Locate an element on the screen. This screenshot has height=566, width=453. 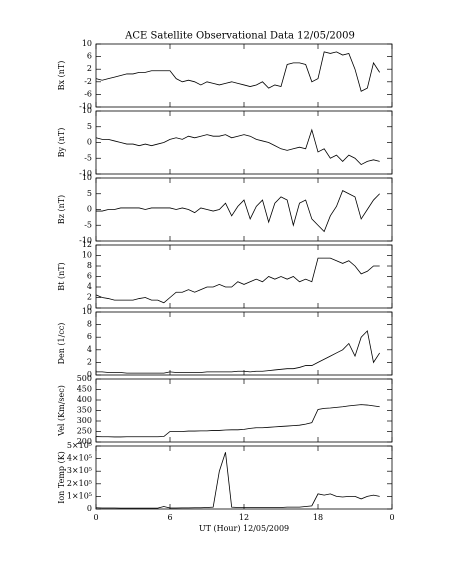
y-axis-label: Vel (Km/sec) is located at coordinates (61, 411).